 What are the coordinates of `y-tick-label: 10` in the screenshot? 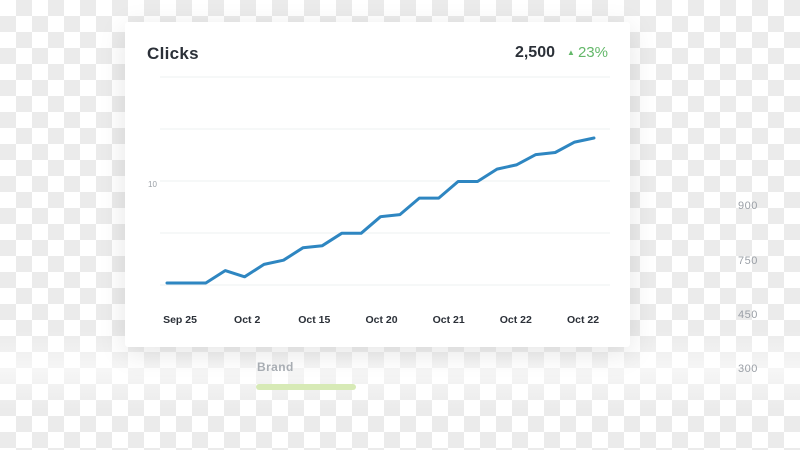 It's located at (152, 184).